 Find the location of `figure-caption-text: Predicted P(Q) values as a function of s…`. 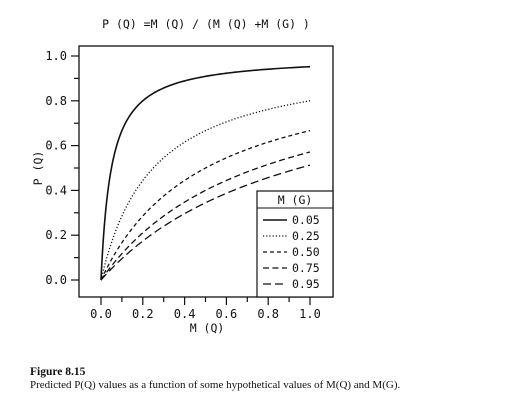

figure-caption-text: Predicted P(Q) values as a function of s… is located at coordinates (215, 385).